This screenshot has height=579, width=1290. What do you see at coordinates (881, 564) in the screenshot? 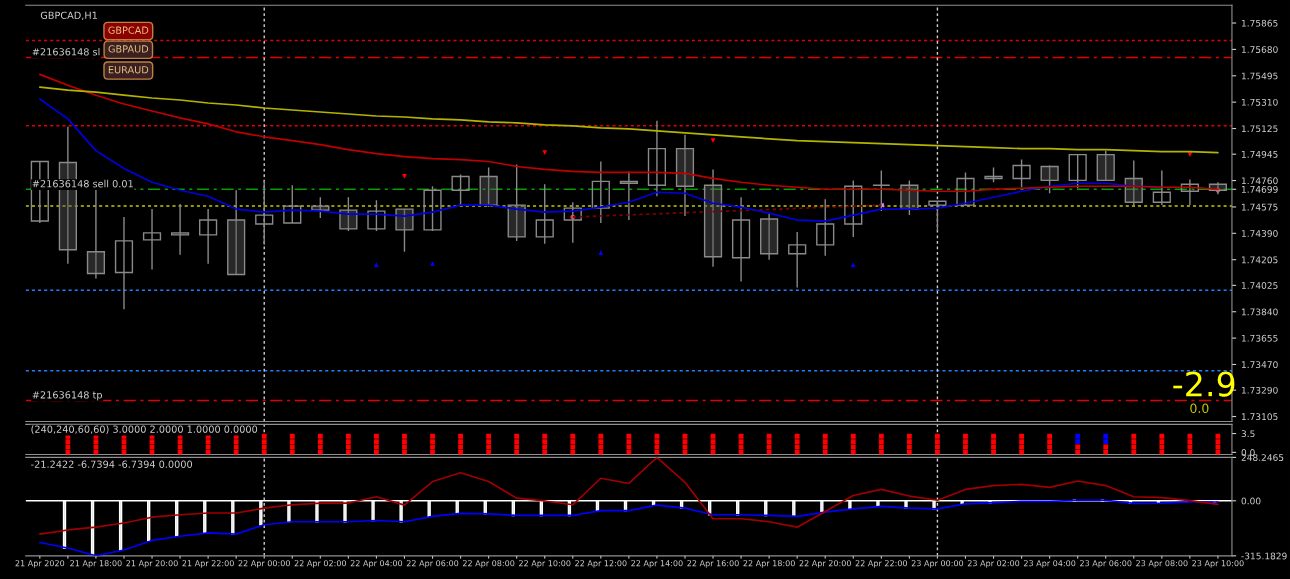
I see `x-tick-label: 22 Apr 22:00` at bounding box center [881, 564].